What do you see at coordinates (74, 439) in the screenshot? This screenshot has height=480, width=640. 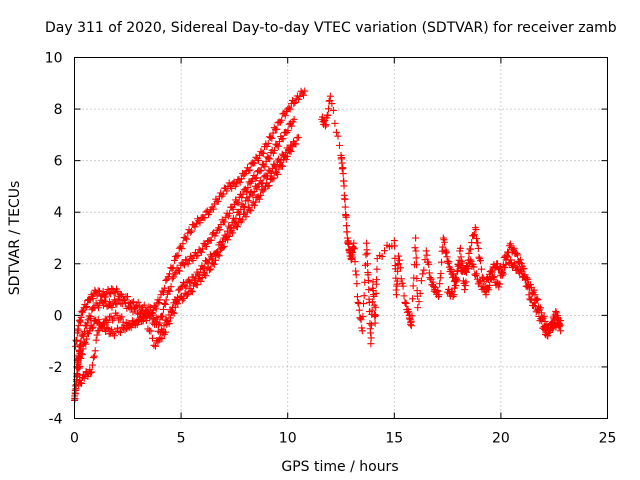 I see `x-tick-label: 0` at bounding box center [74, 439].